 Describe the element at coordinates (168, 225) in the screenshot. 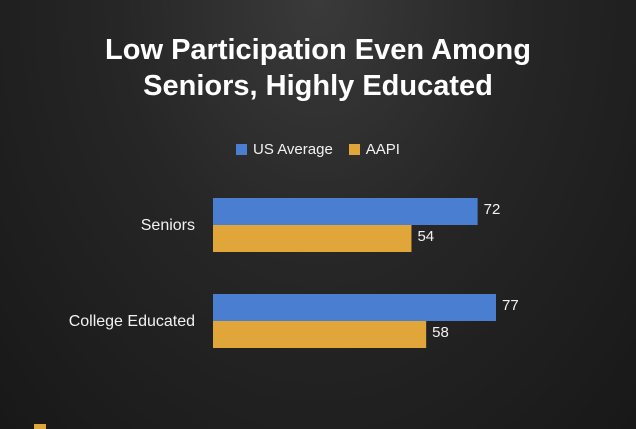

I see `category-label-seniors: Seniors` at that location.